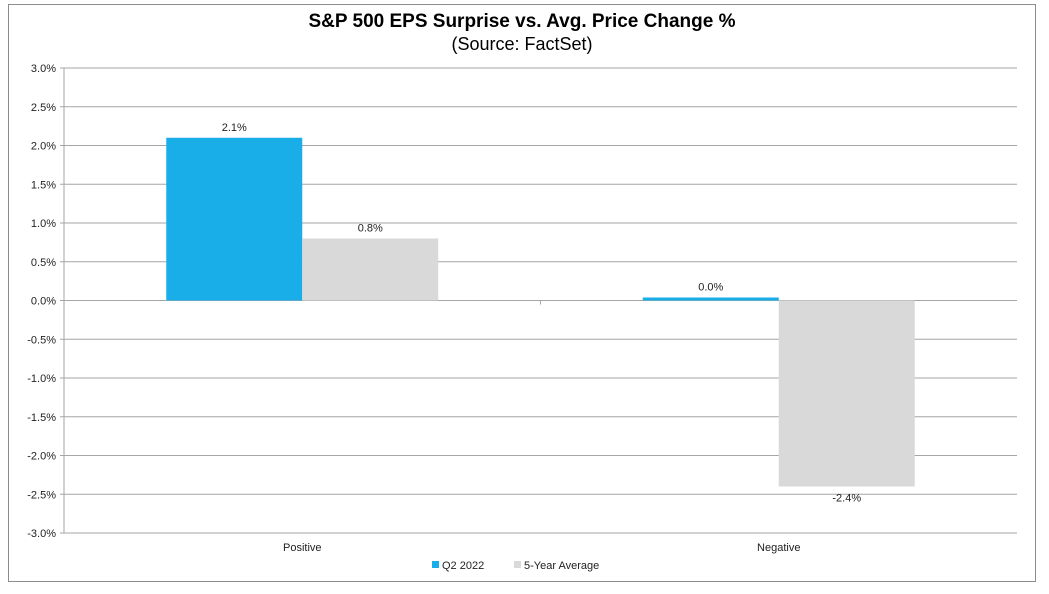 This screenshot has width=1049, height=594. What do you see at coordinates (41, 379) in the screenshot?
I see `y-tick-label: -1.0%` at bounding box center [41, 379].